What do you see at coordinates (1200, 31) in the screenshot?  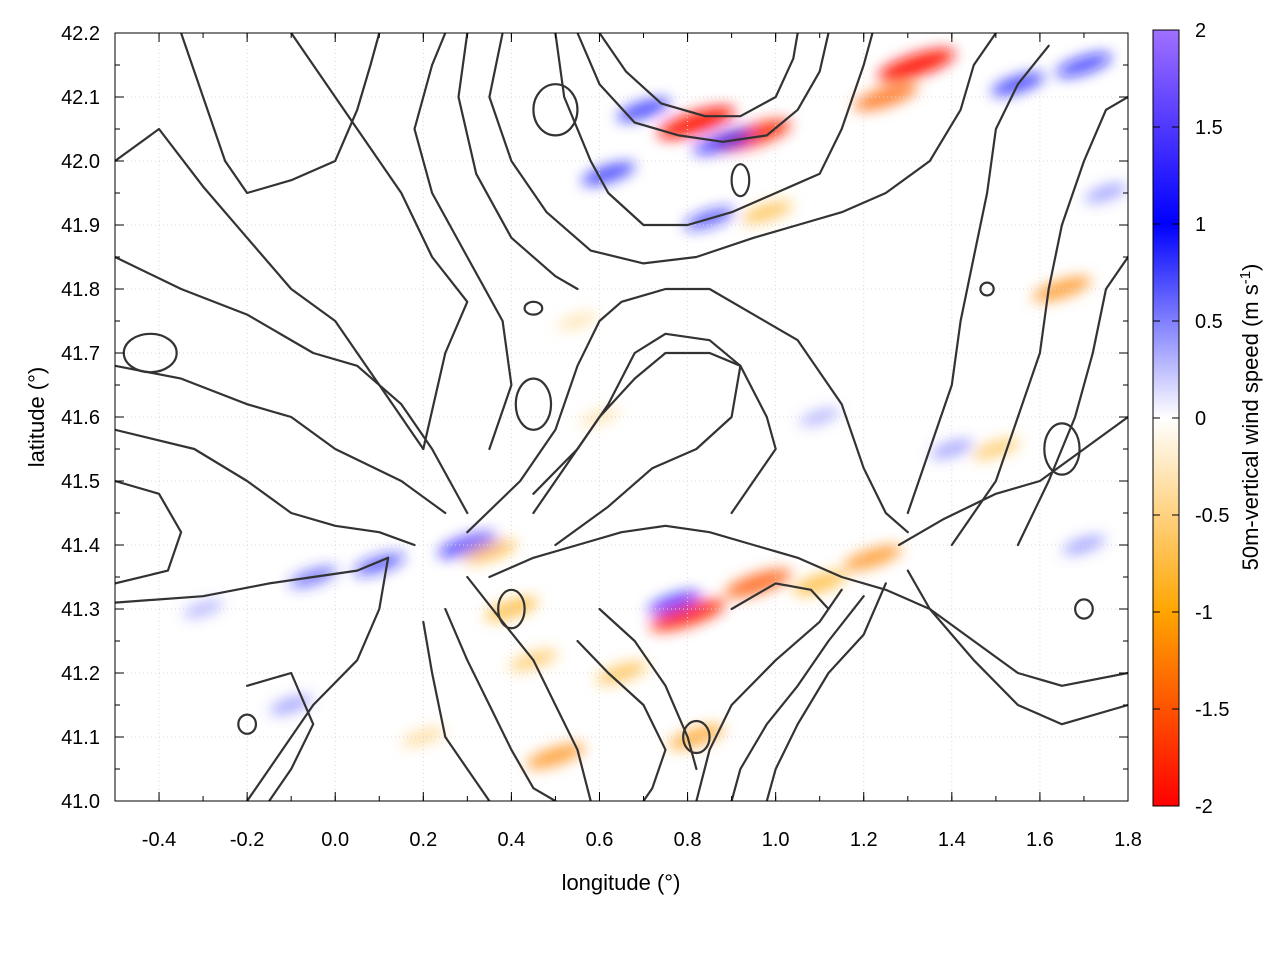 I see `colorbar-tick-label-0: 2` at bounding box center [1200, 31].